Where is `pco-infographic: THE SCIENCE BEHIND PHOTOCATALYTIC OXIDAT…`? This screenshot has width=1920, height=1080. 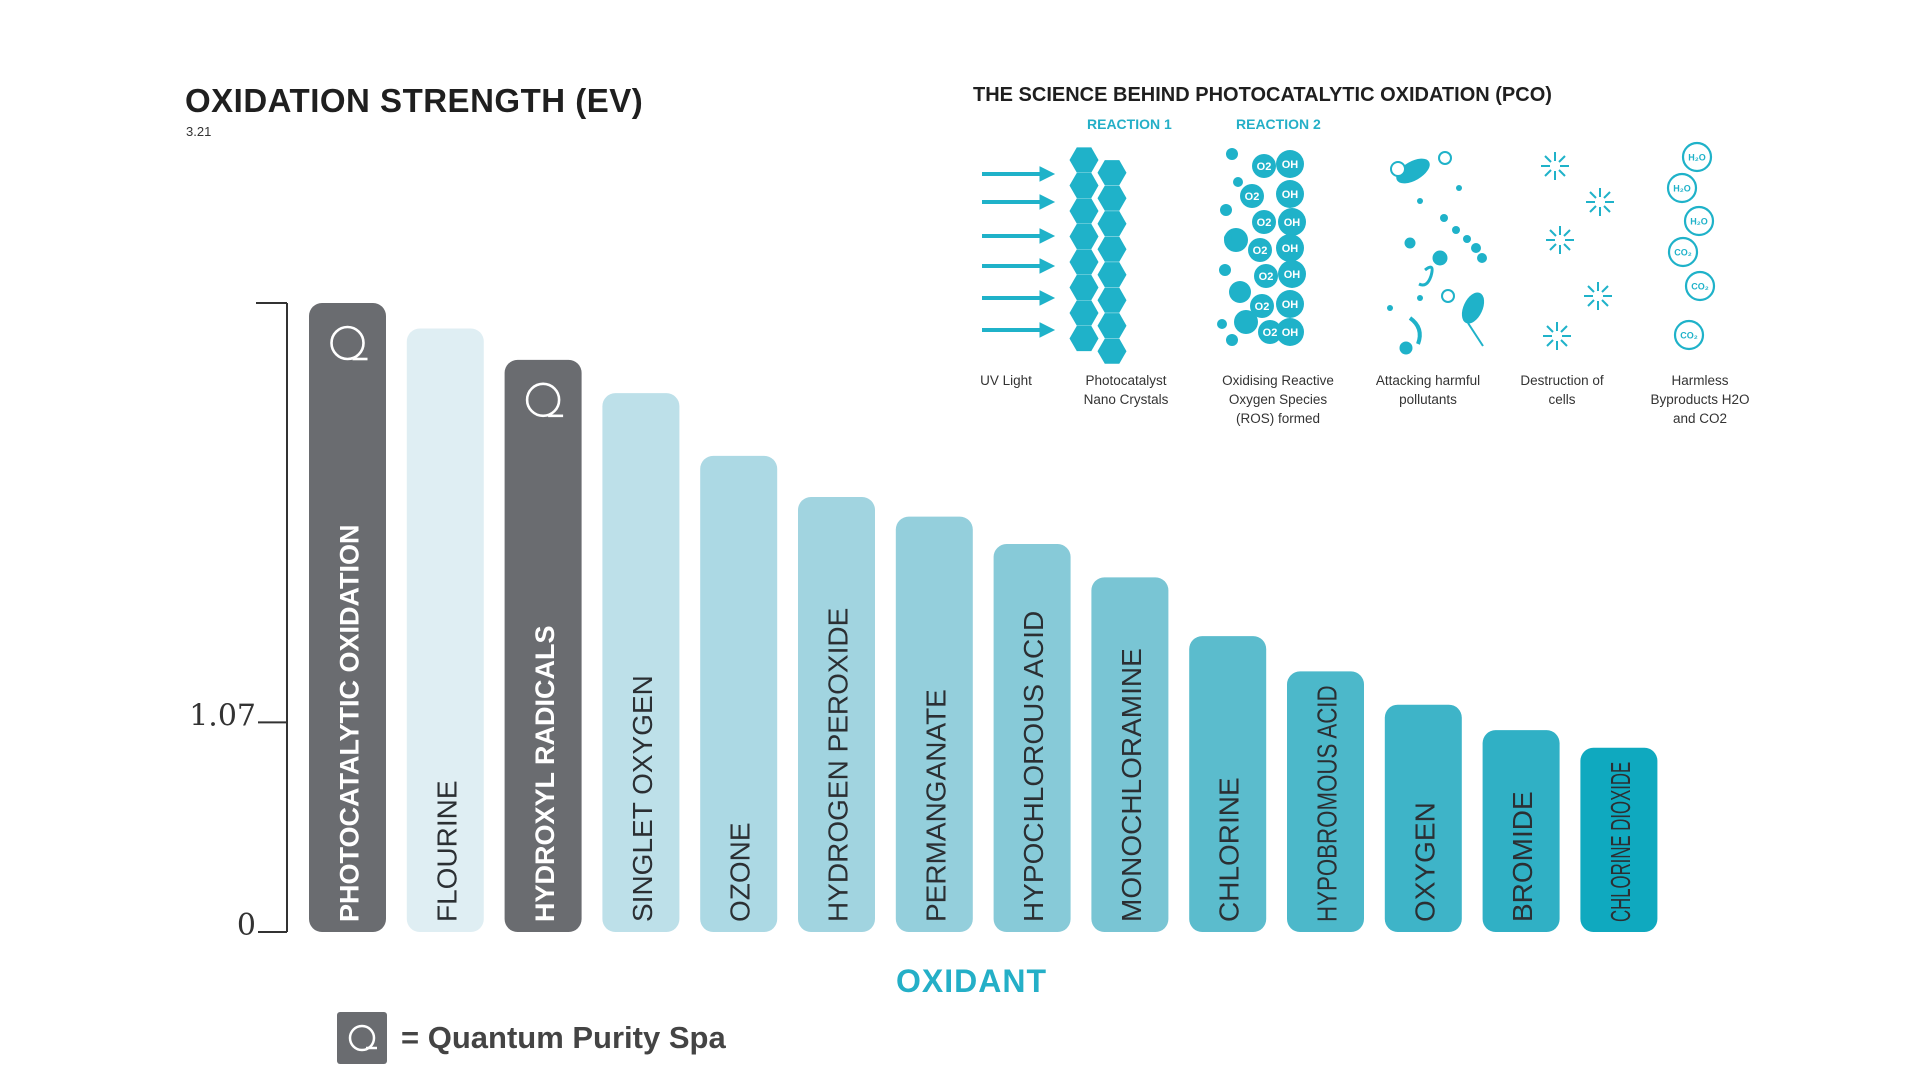
pco-infographic: THE SCIENCE BEHIND PHOTOCATALYTIC OXIDAT… is located at coordinates (1370, 258).